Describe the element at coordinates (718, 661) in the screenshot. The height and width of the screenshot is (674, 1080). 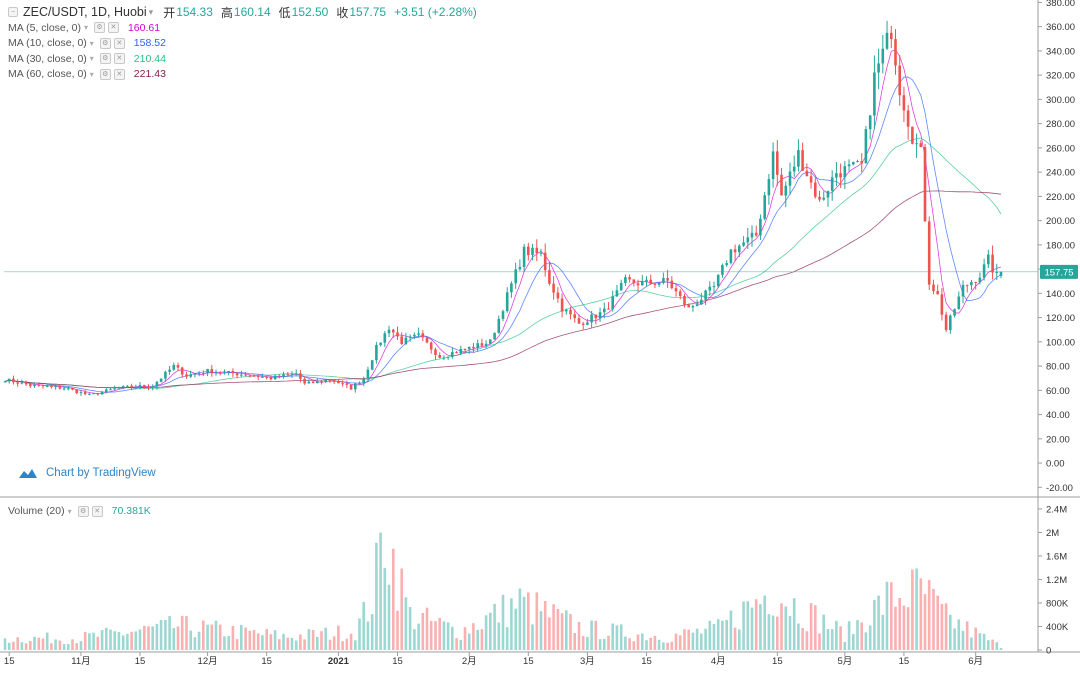
I see `time-tick-label: 4月` at that location.